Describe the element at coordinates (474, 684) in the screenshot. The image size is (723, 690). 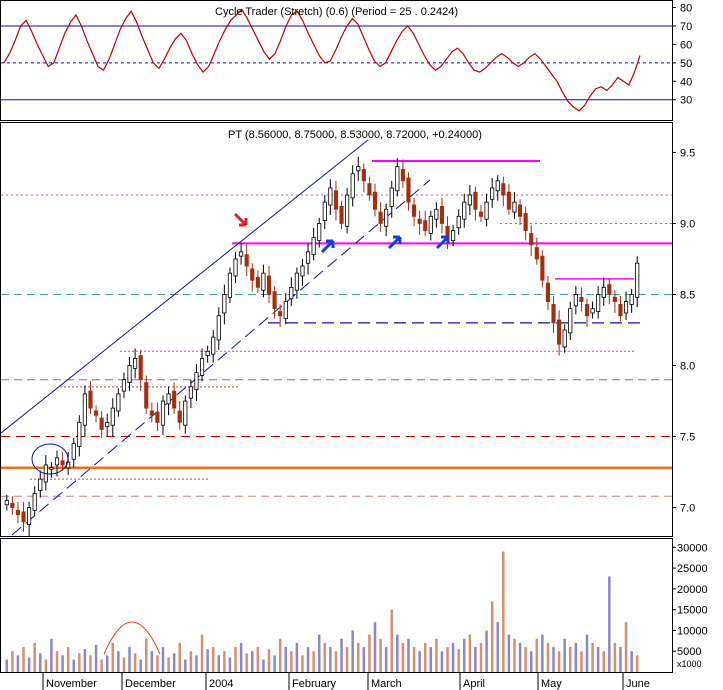
I see `x-tick-label: April` at that location.